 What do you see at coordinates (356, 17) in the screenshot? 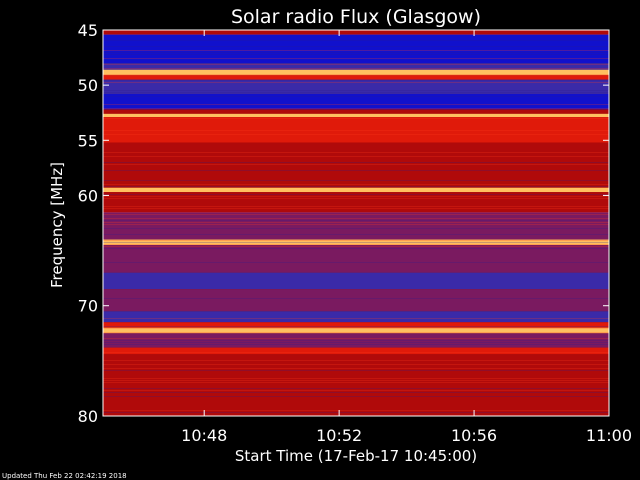
I see `chart-title: Solar radio Flux (Glasgow)` at bounding box center [356, 17].